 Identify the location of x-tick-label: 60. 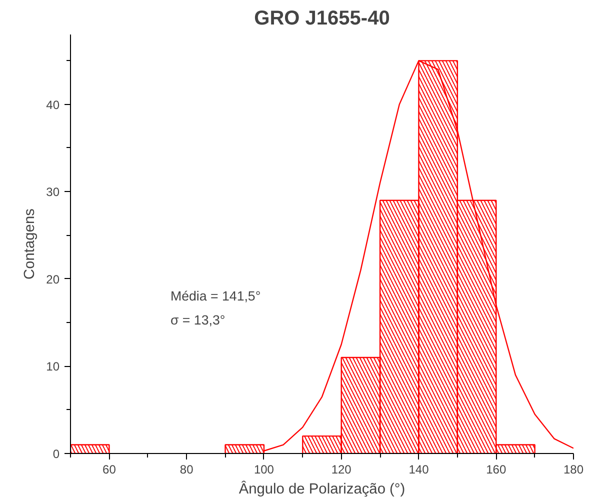
(109, 469).